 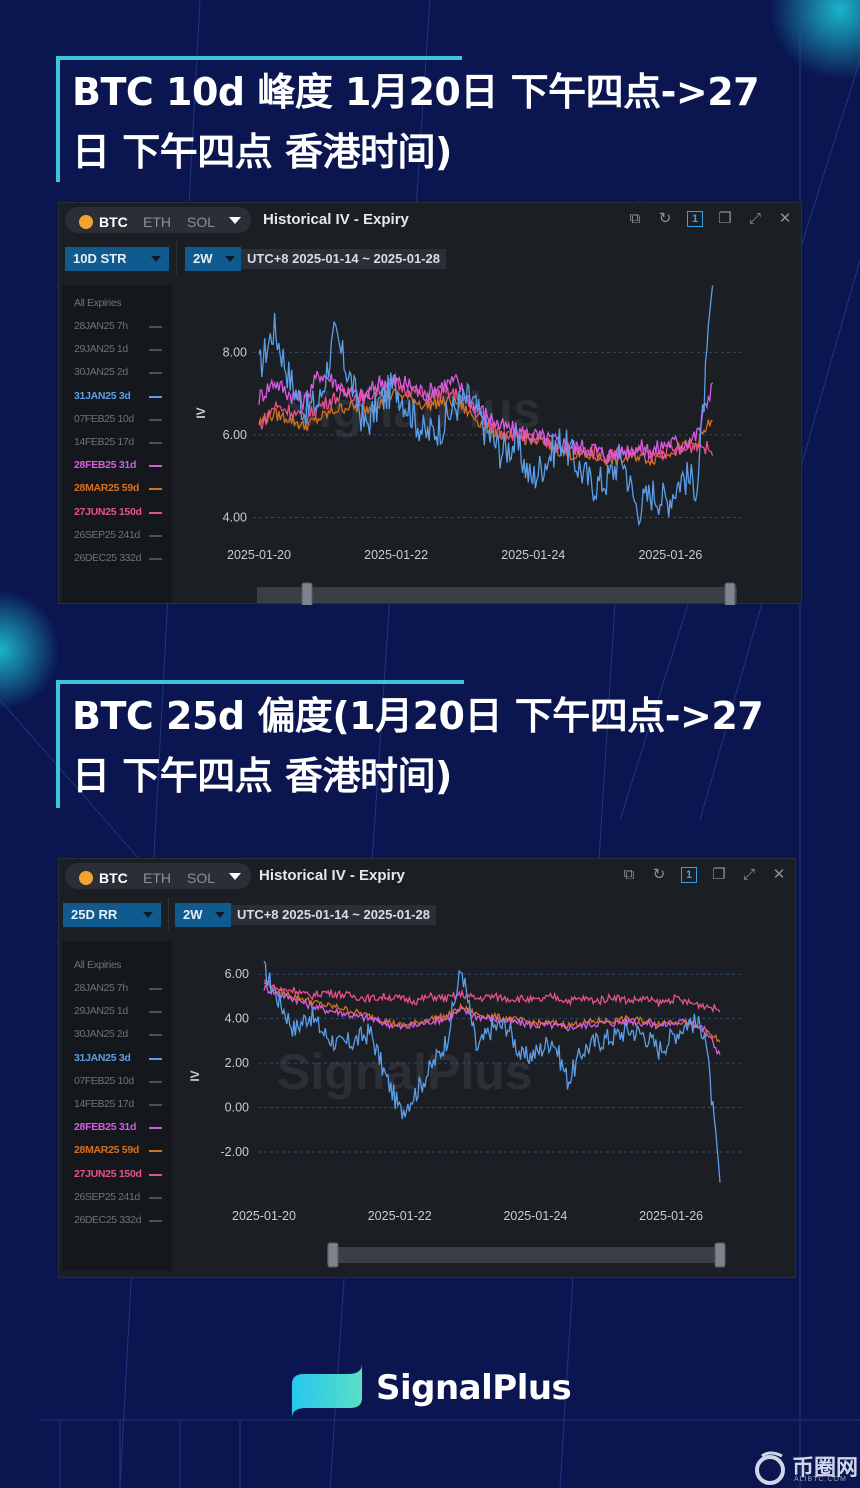 What do you see at coordinates (112, 915) in the screenshot?
I see `metric-dropdown: 25D RR` at bounding box center [112, 915].